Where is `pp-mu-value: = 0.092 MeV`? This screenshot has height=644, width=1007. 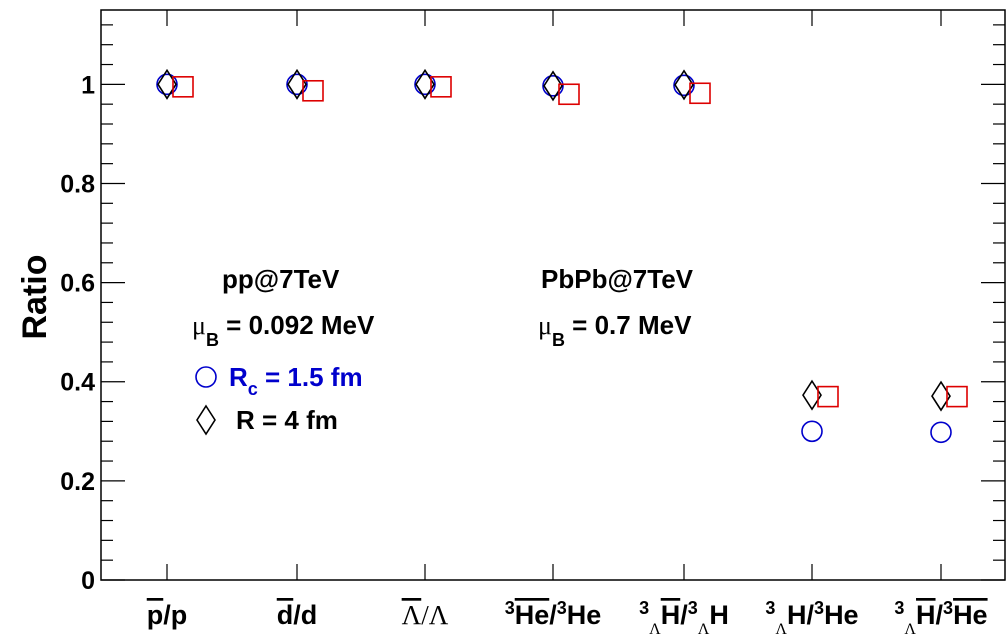
pp-mu-value: = 0.092 MeV is located at coordinates (297, 325).